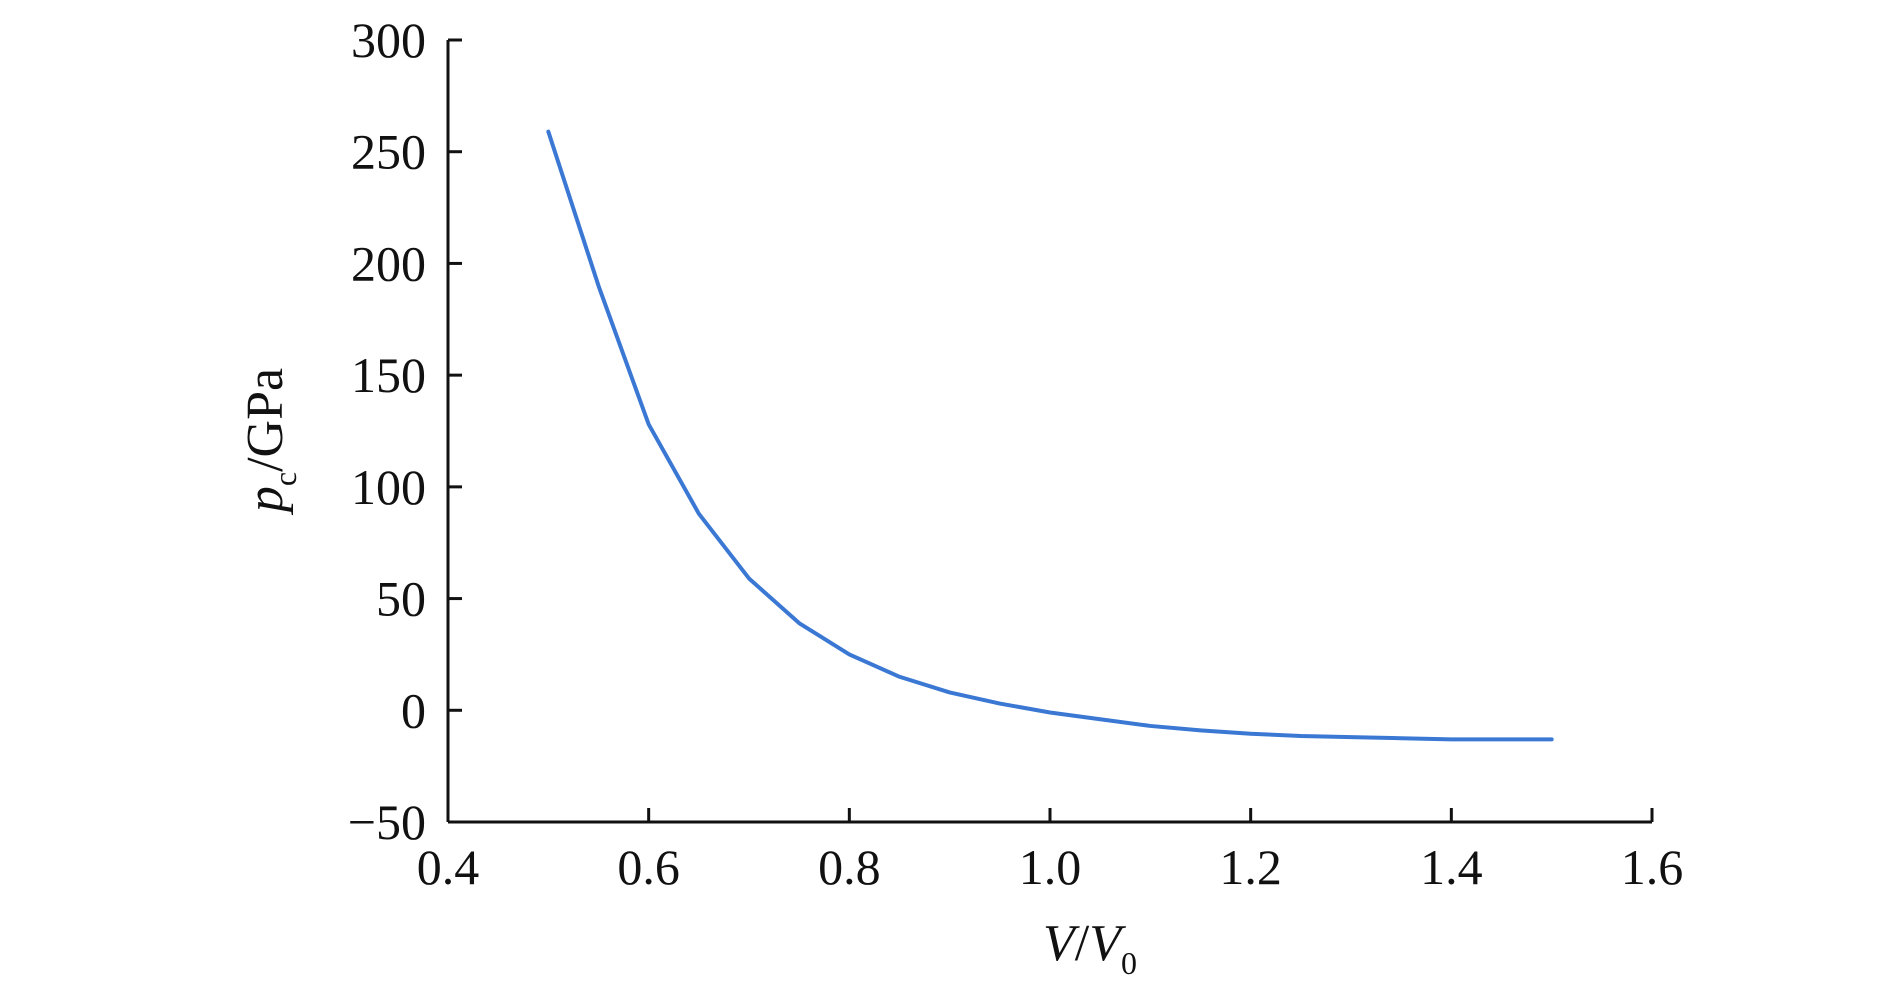 This screenshot has width=1890, height=991. Describe the element at coordinates (265, 420) in the screenshot. I see `y-axis-label-unit: /GPa` at that location.